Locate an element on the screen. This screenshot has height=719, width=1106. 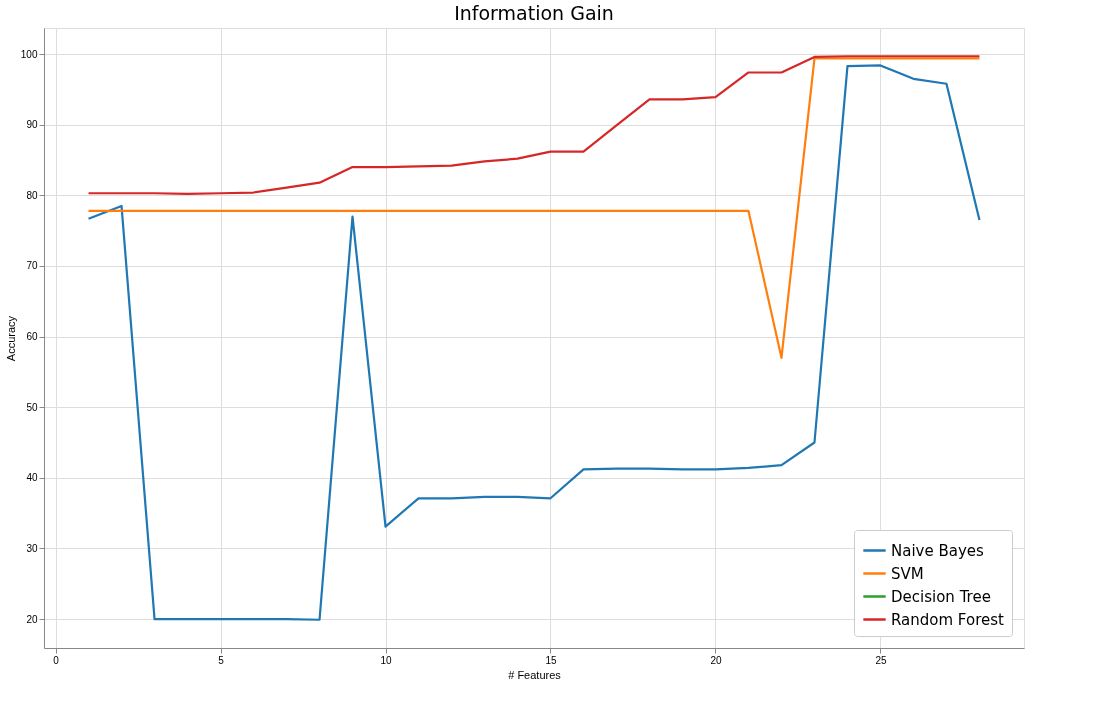
y-tick-label: 30 is located at coordinates (32, 548).